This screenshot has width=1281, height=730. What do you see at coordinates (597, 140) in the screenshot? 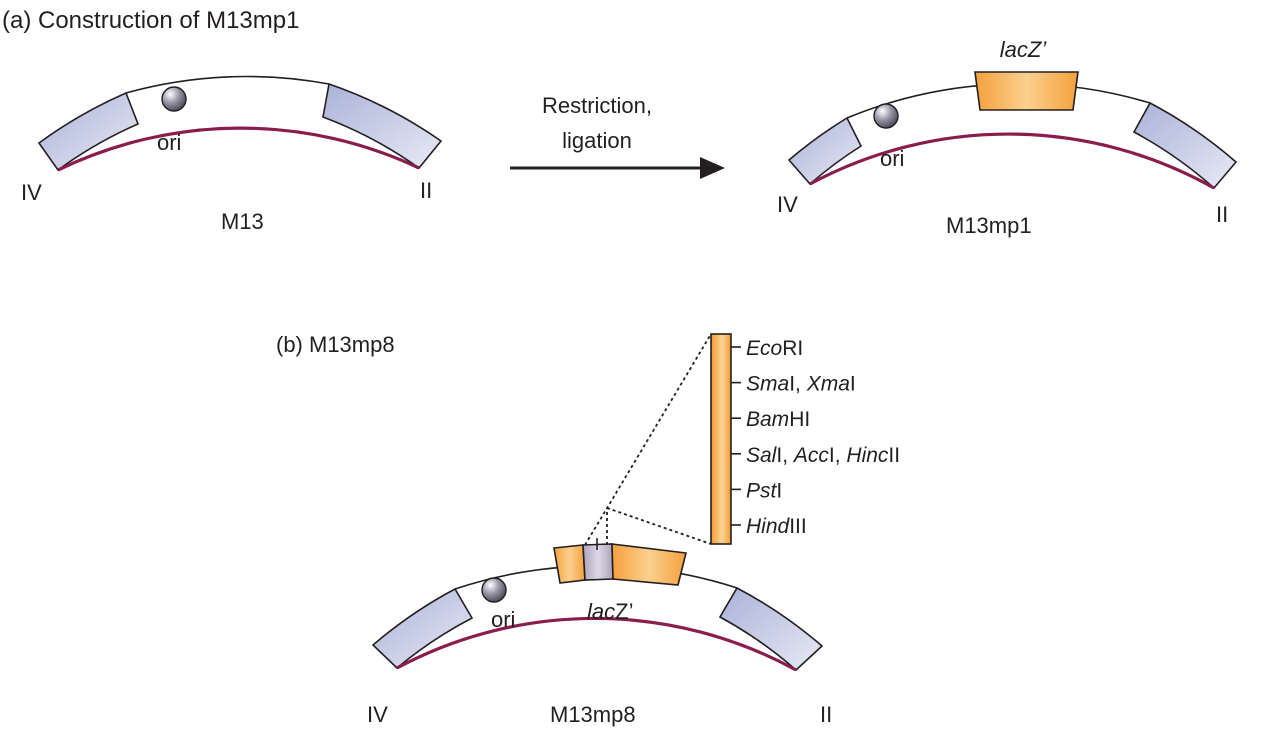
I see `step-label-line2: ligation` at bounding box center [597, 140].